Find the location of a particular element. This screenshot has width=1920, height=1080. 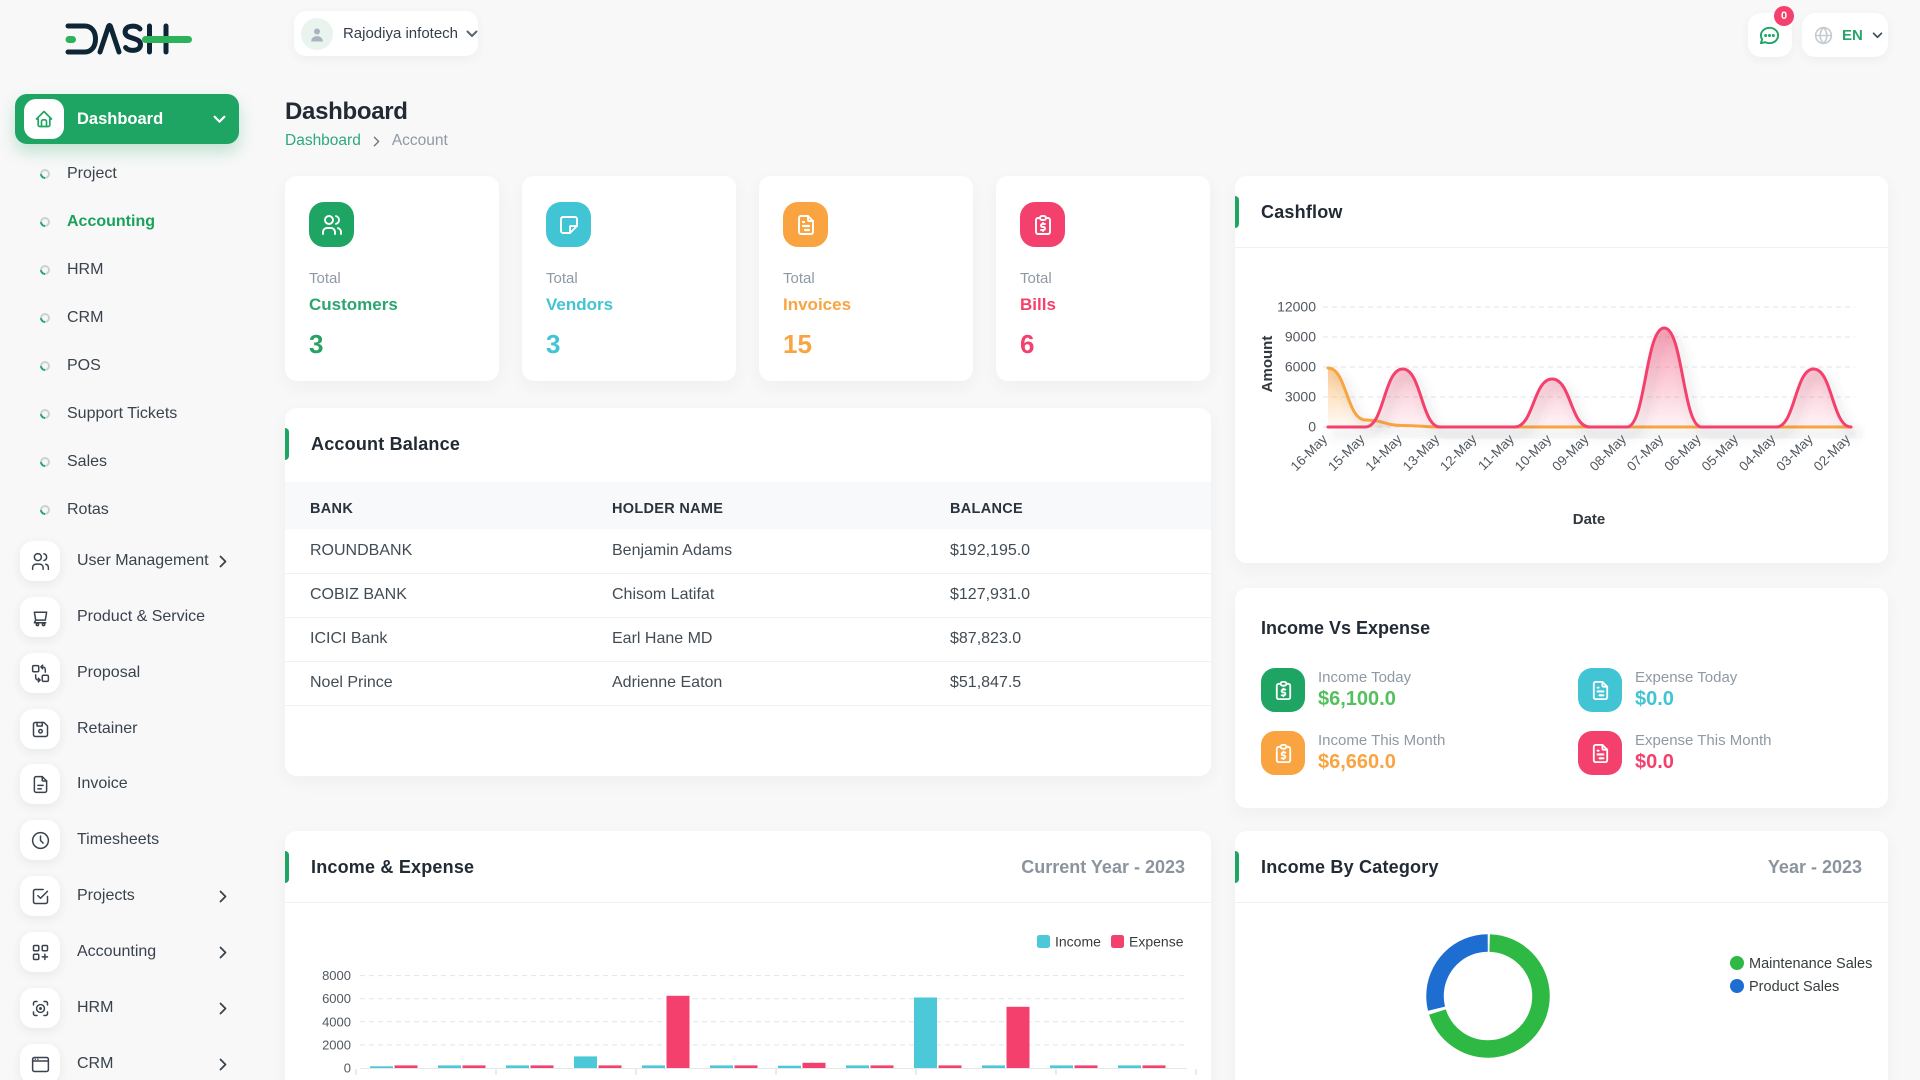

svg-text: 07-May is located at coordinates (1645, 452).